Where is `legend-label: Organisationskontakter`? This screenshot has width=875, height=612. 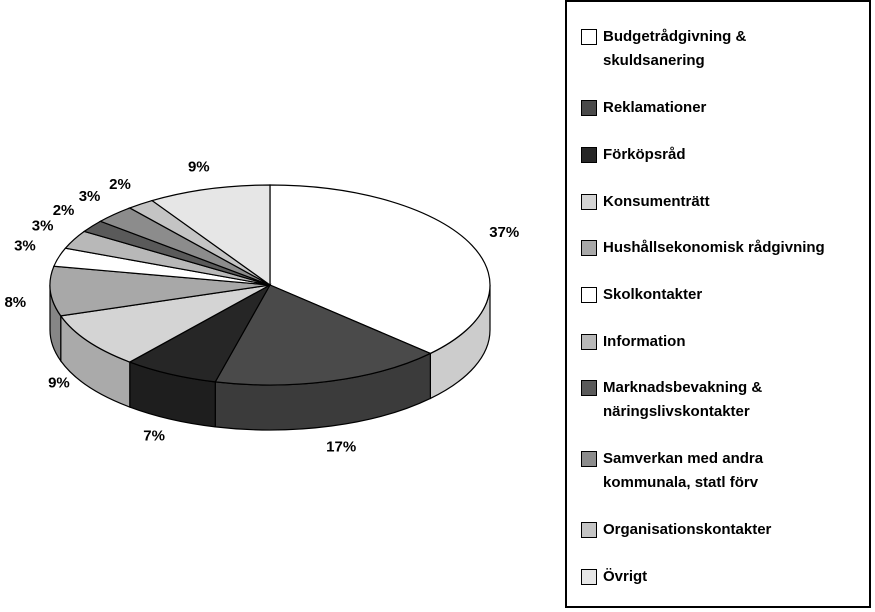 legend-label: Organisationskontakter is located at coordinates (687, 529).